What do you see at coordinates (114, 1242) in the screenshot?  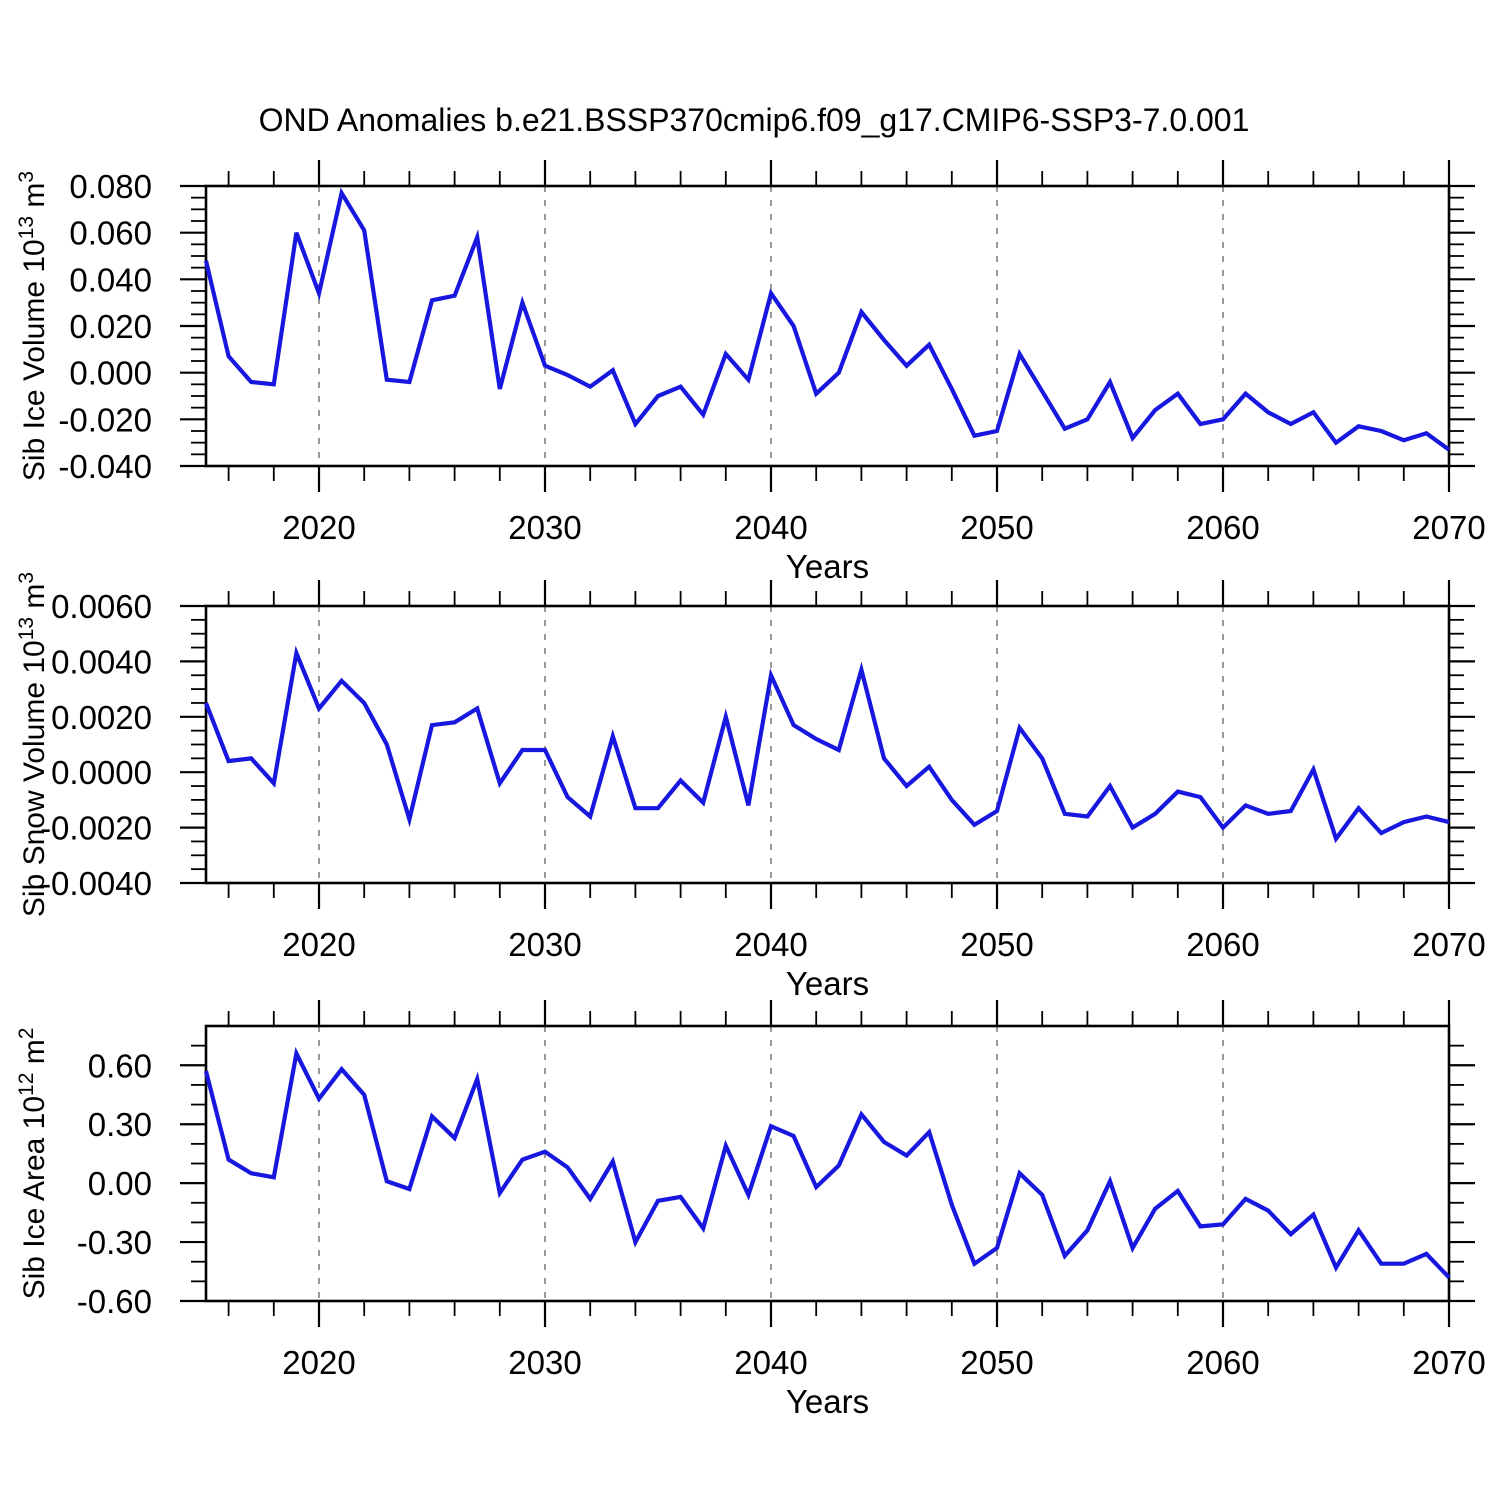 I see `y-tick-label: -0.30` at bounding box center [114, 1242].